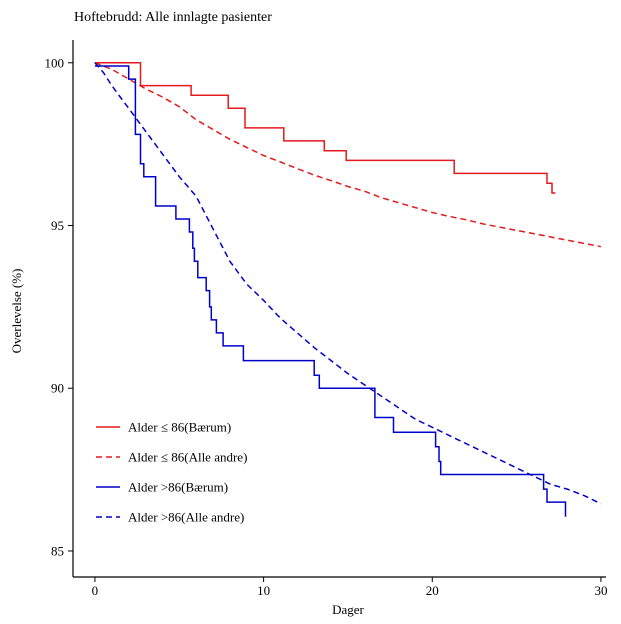 The image size is (621, 624). What do you see at coordinates (57, 550) in the screenshot?
I see `y-tick-label: 85` at bounding box center [57, 550].